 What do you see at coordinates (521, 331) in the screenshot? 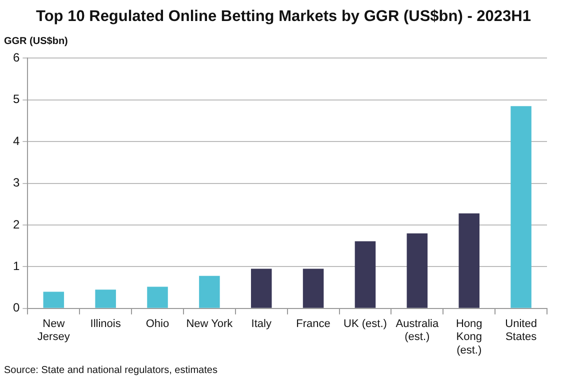
I see `x-tick-label: United States` at bounding box center [521, 331].